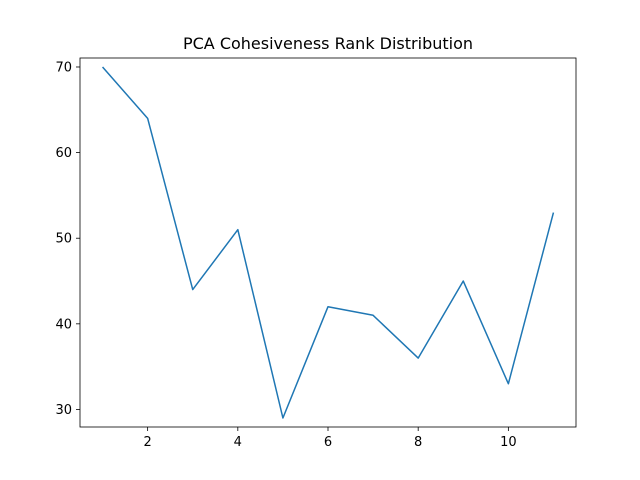 The width and height of the screenshot is (640, 480). Describe the element at coordinates (418, 442) in the screenshot. I see `x-tick-label-3: 8` at that location.